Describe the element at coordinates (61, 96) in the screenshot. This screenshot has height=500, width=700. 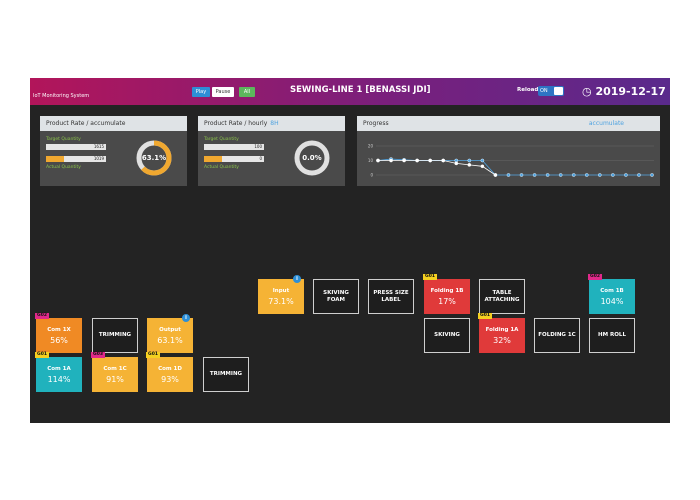
I see `system-name: IoT Monitoring System` at that location.